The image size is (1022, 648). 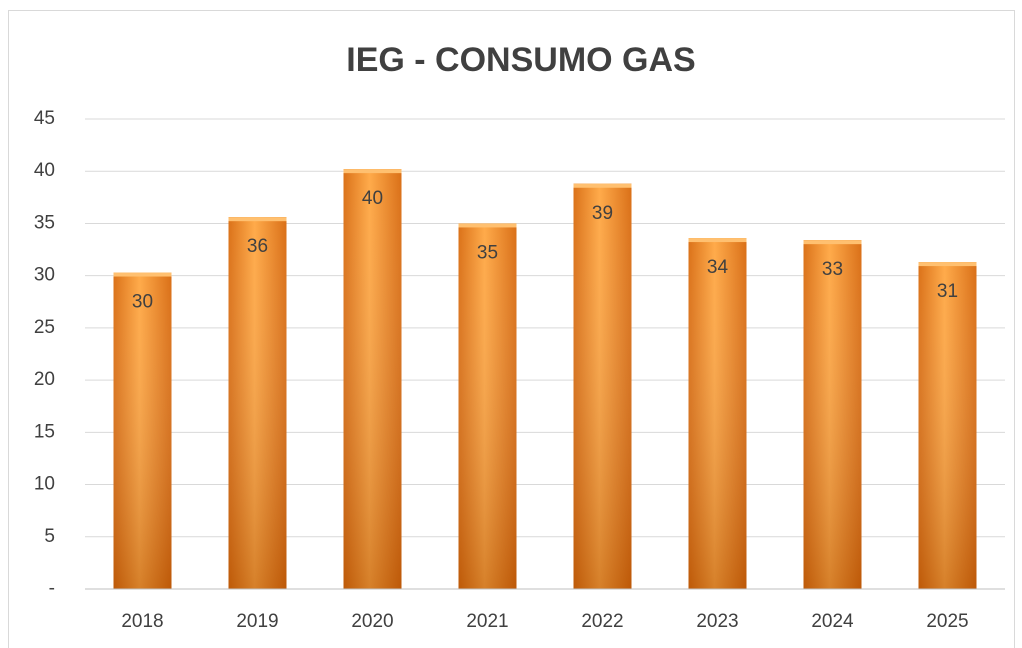 I want to click on x-tick-label: 2025, so click(x=947, y=621).